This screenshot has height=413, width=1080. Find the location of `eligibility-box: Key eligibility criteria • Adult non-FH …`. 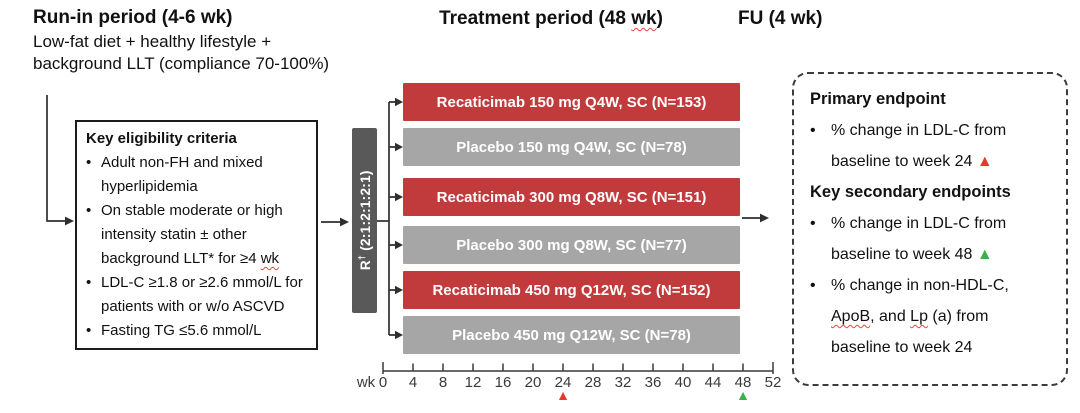

eligibility-box: Key eligibility criteria • Adult non-FH … is located at coordinates (196, 235).